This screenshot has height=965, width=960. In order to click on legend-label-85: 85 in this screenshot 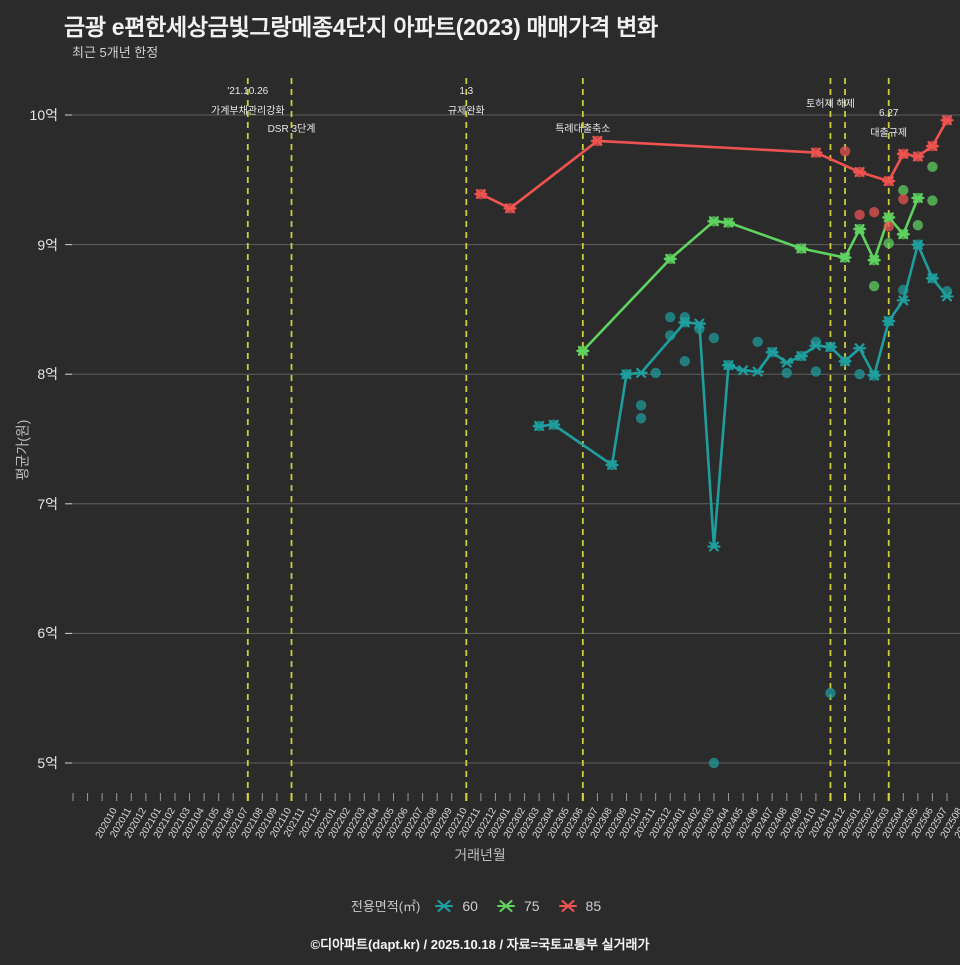, I will do `click(593, 905)`.